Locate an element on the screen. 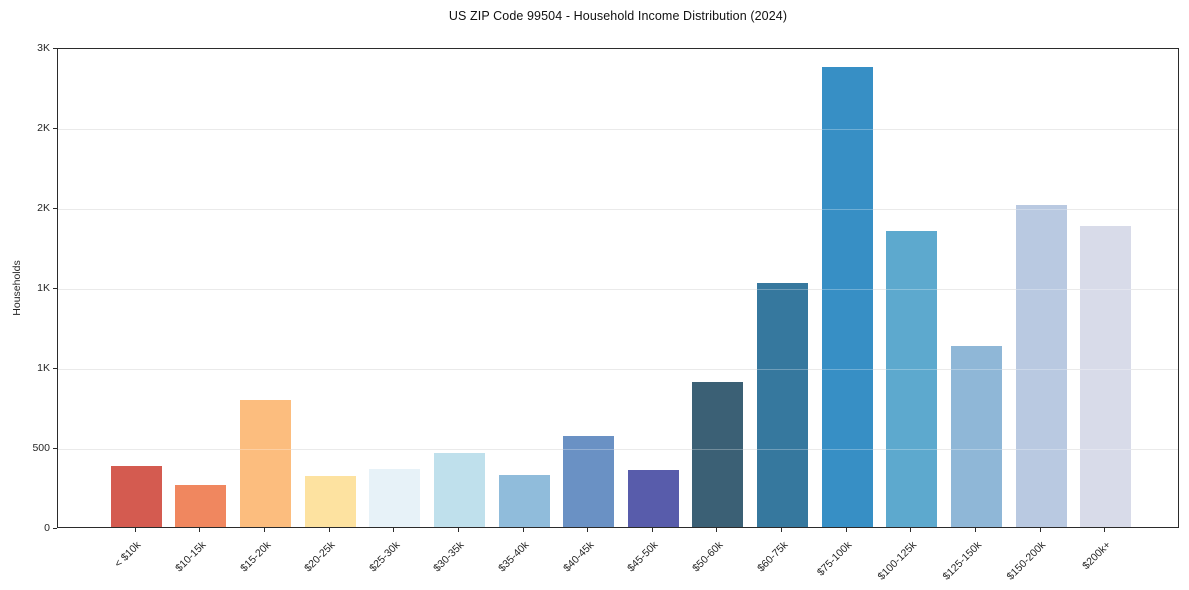  x-tick-label: < $10k is located at coordinates (128, 554).